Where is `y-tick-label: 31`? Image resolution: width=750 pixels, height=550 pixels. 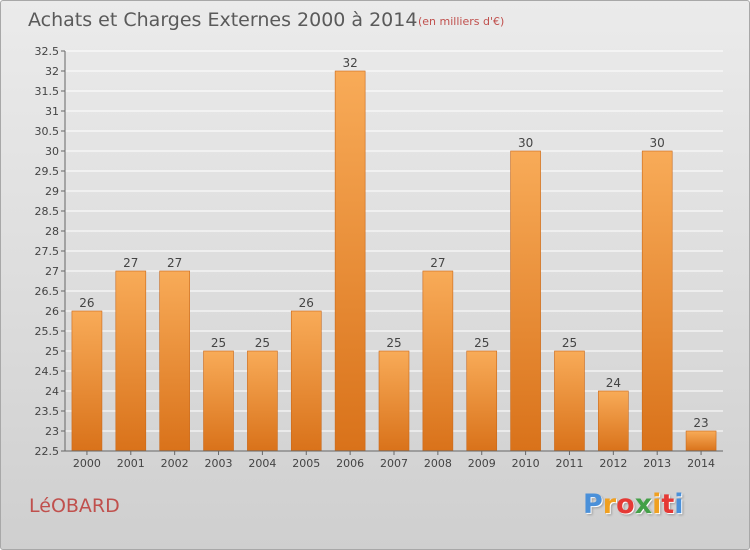
y-tick-label: 31 is located at coordinates (52, 111).